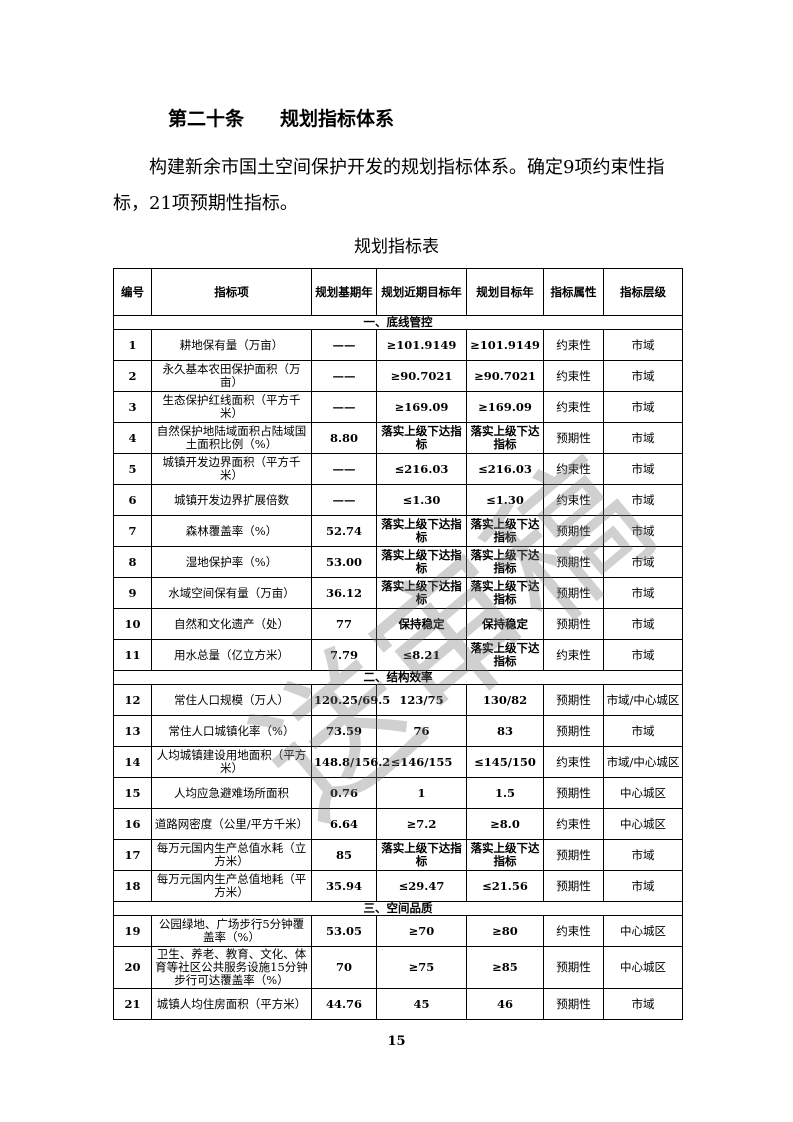  I want to click on table-cell: 用水总量（亿立方米）, so click(231, 655).